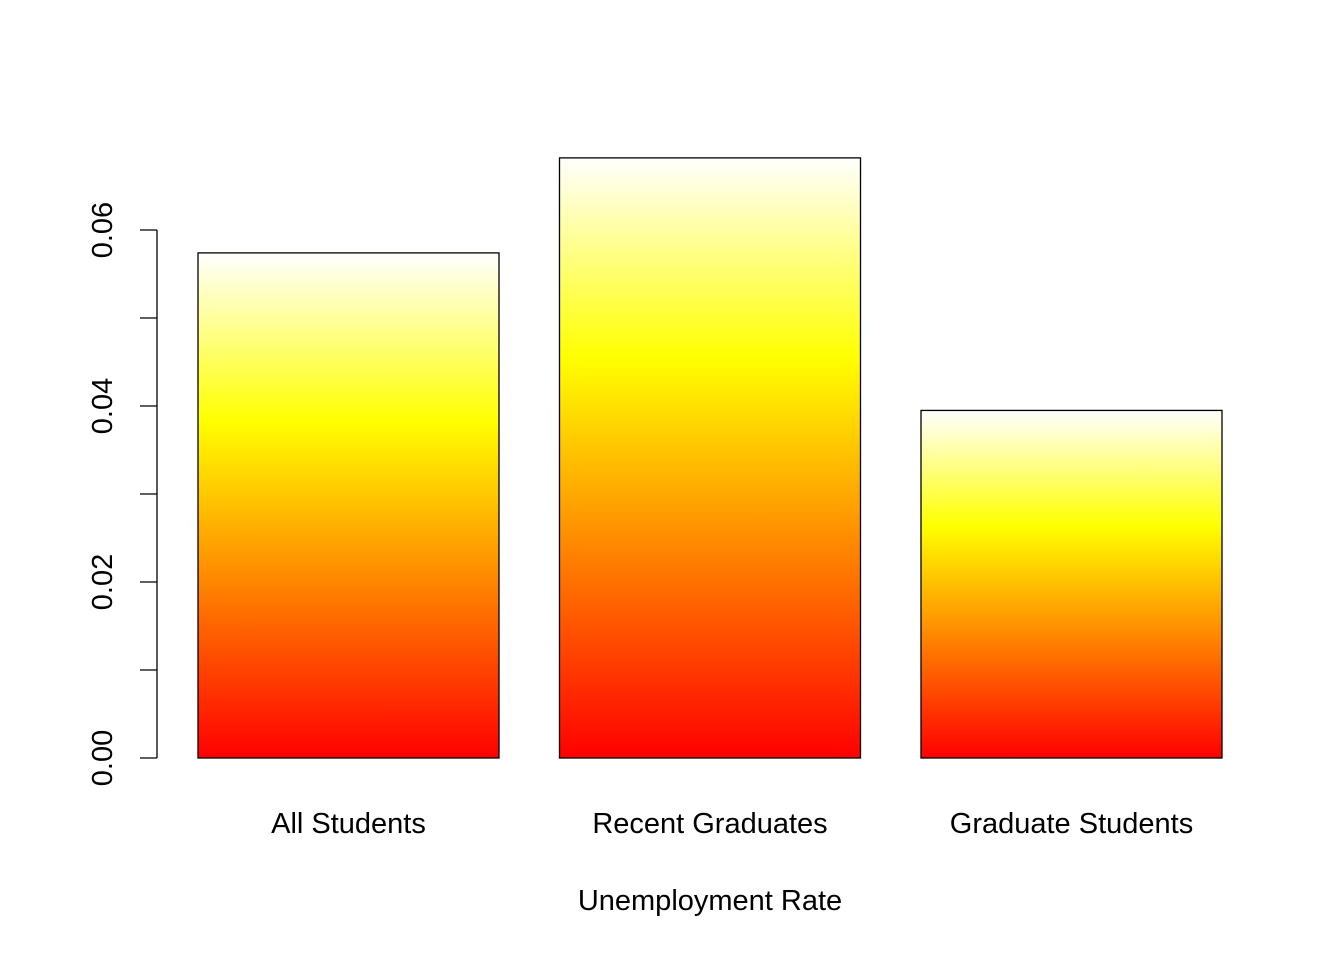  What do you see at coordinates (103, 758) in the screenshot?
I see `y-tick-label: 0.00` at bounding box center [103, 758].